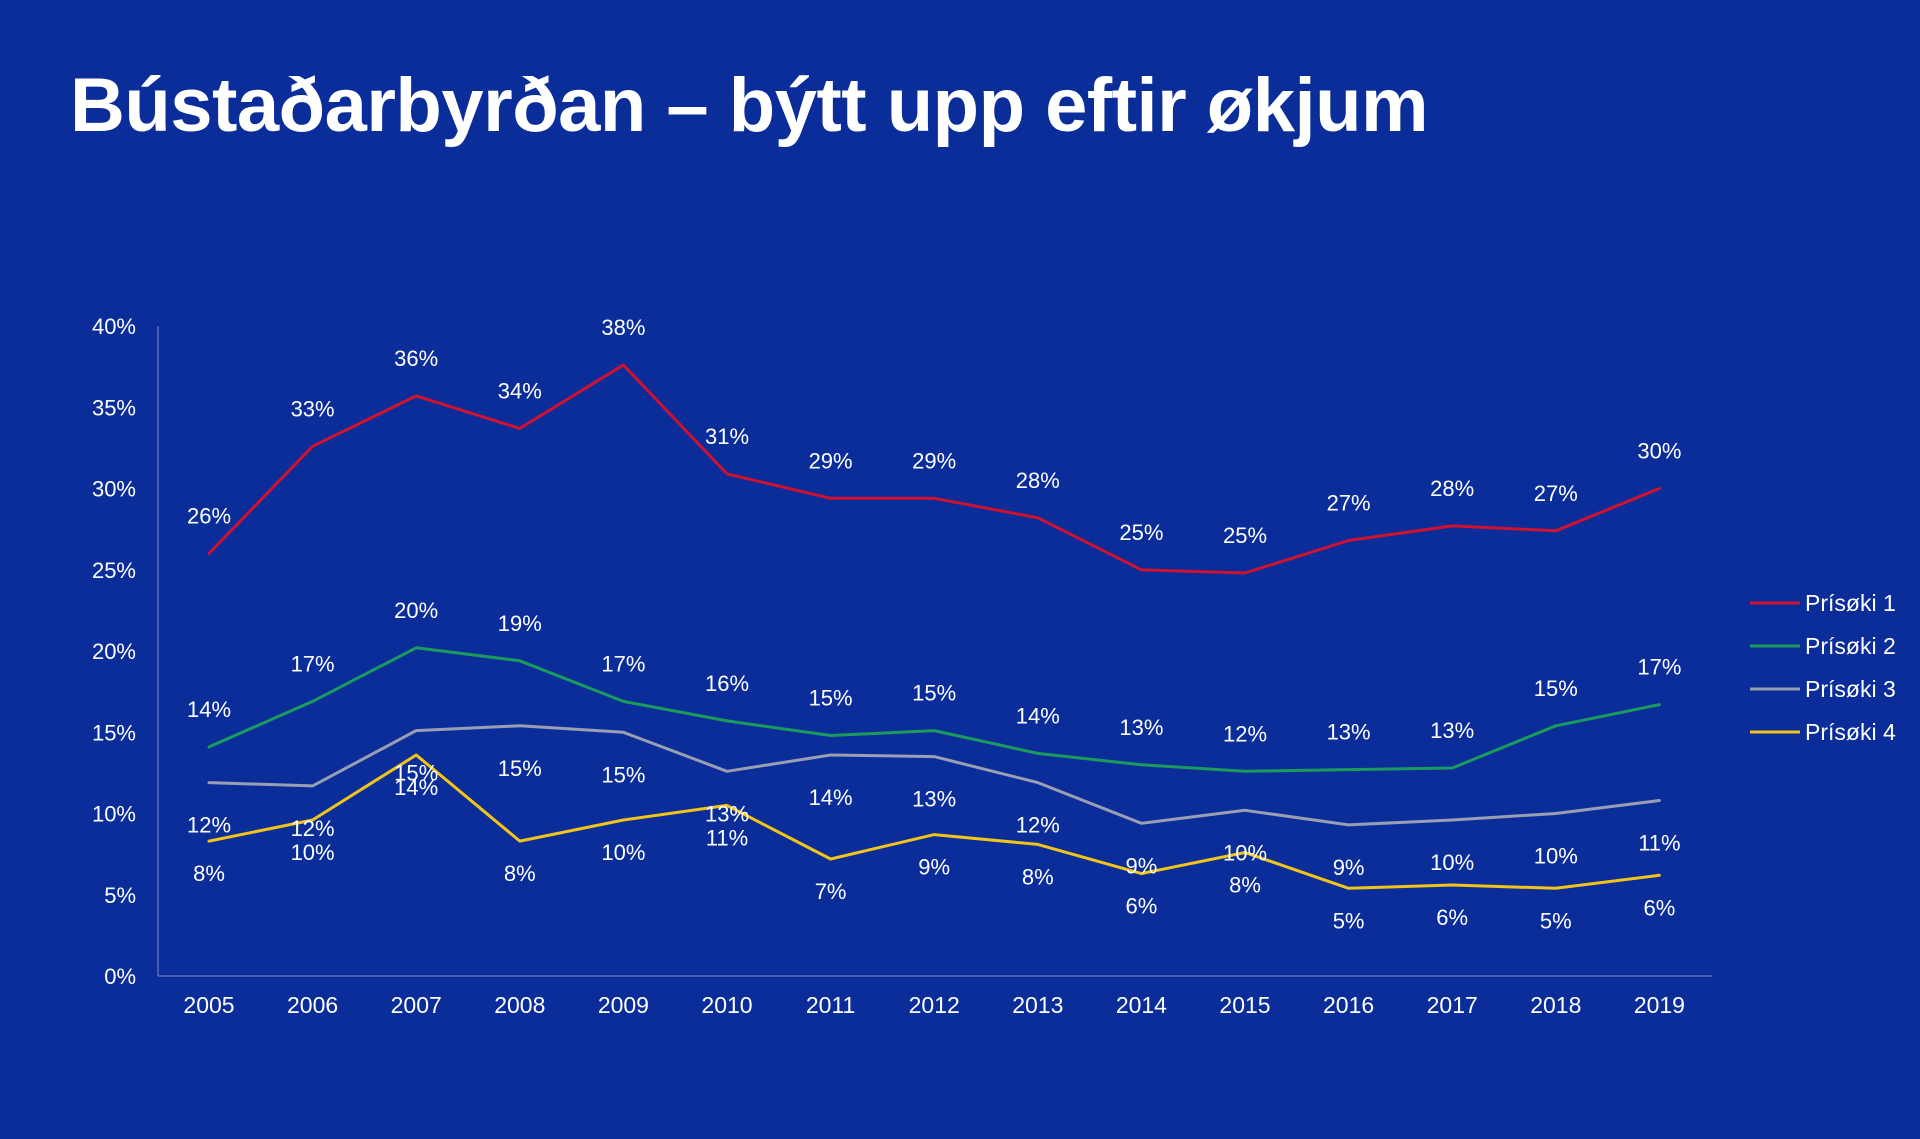  Describe the element at coordinates (726, 1005) in the screenshot. I see `x-tick-label: 2010` at that location.